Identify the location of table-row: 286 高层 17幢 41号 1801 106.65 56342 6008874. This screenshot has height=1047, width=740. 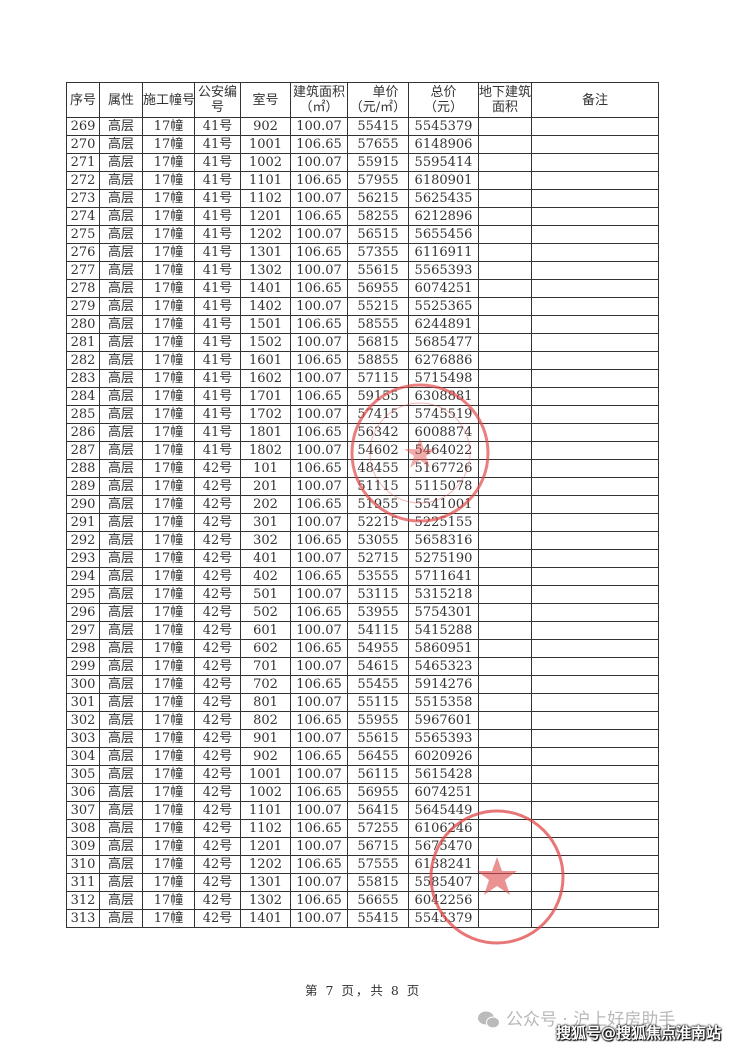
(362, 432).